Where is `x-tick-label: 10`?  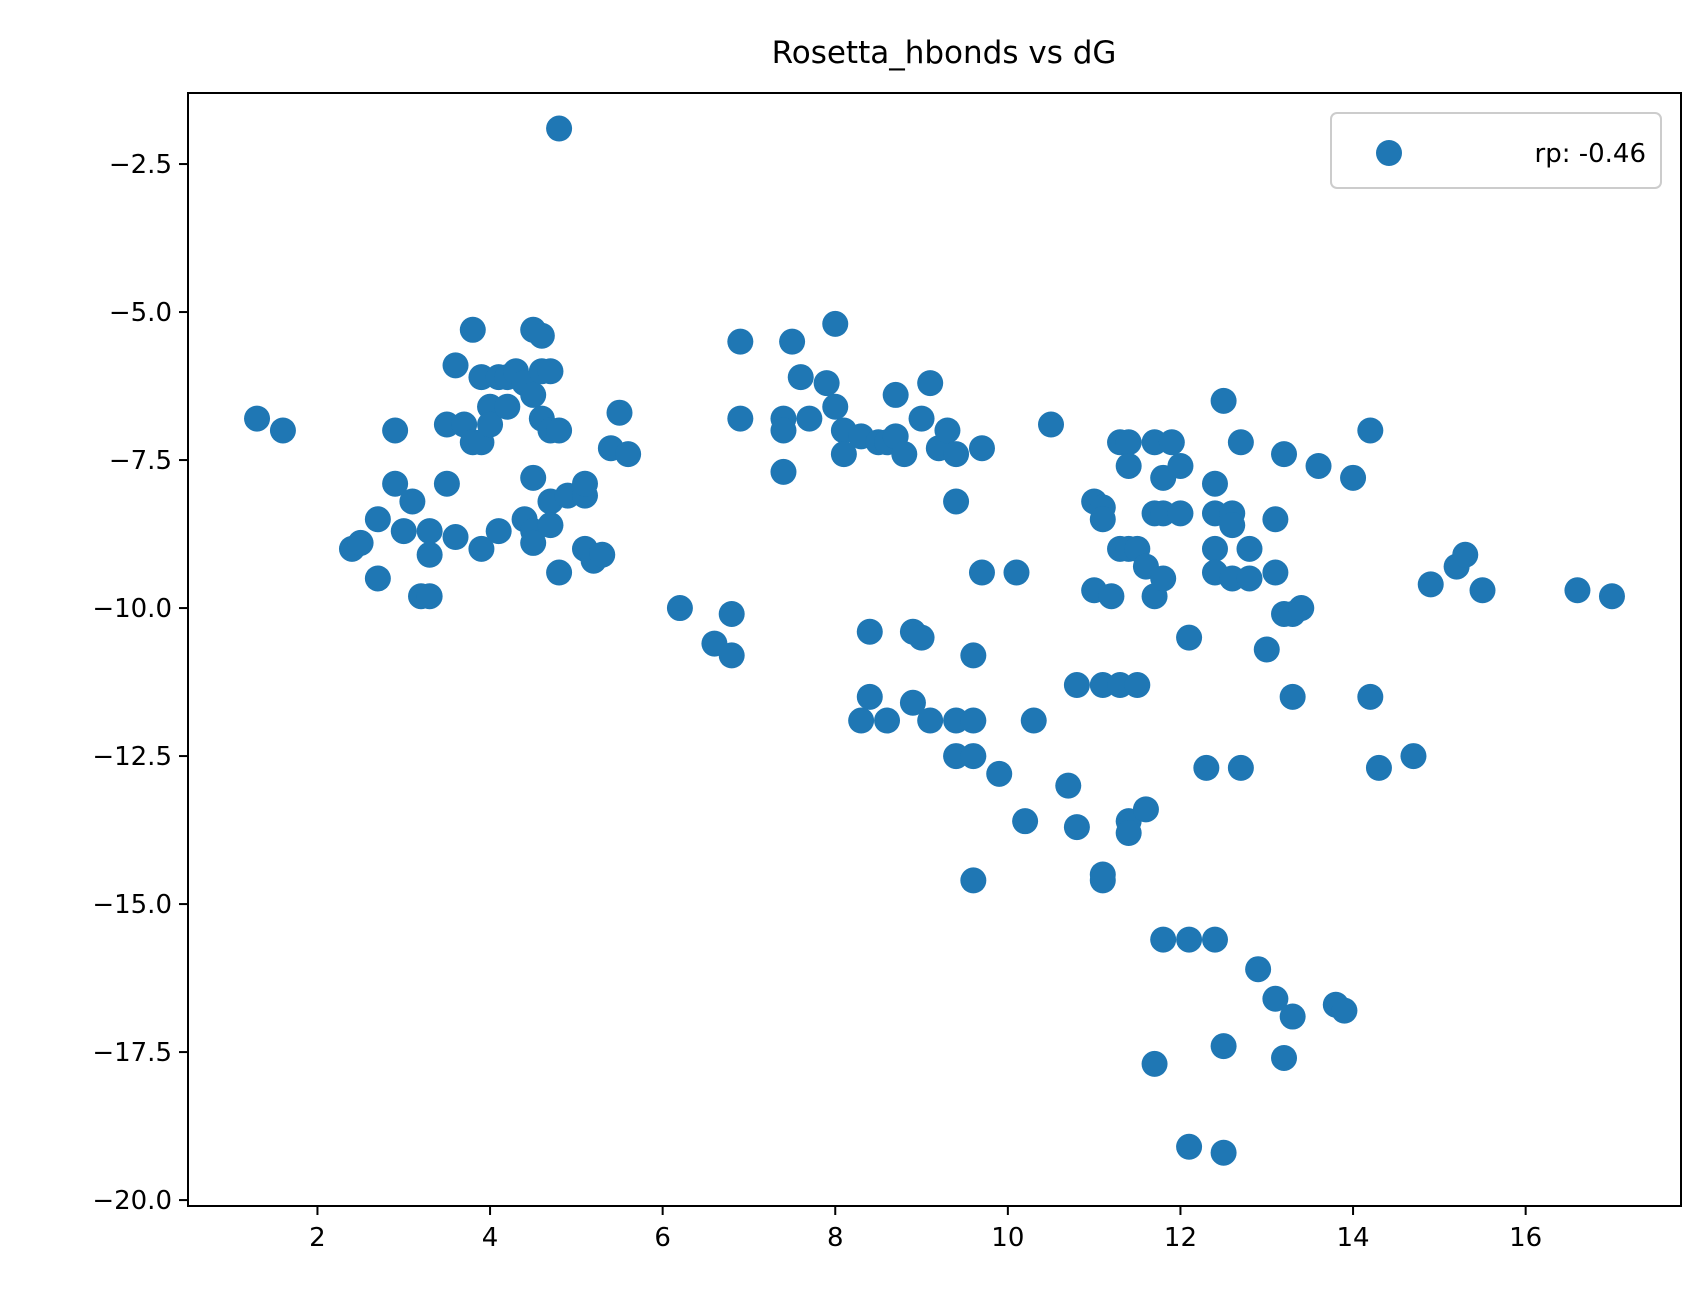 x-tick-label: 10 is located at coordinates (1007, 1238).